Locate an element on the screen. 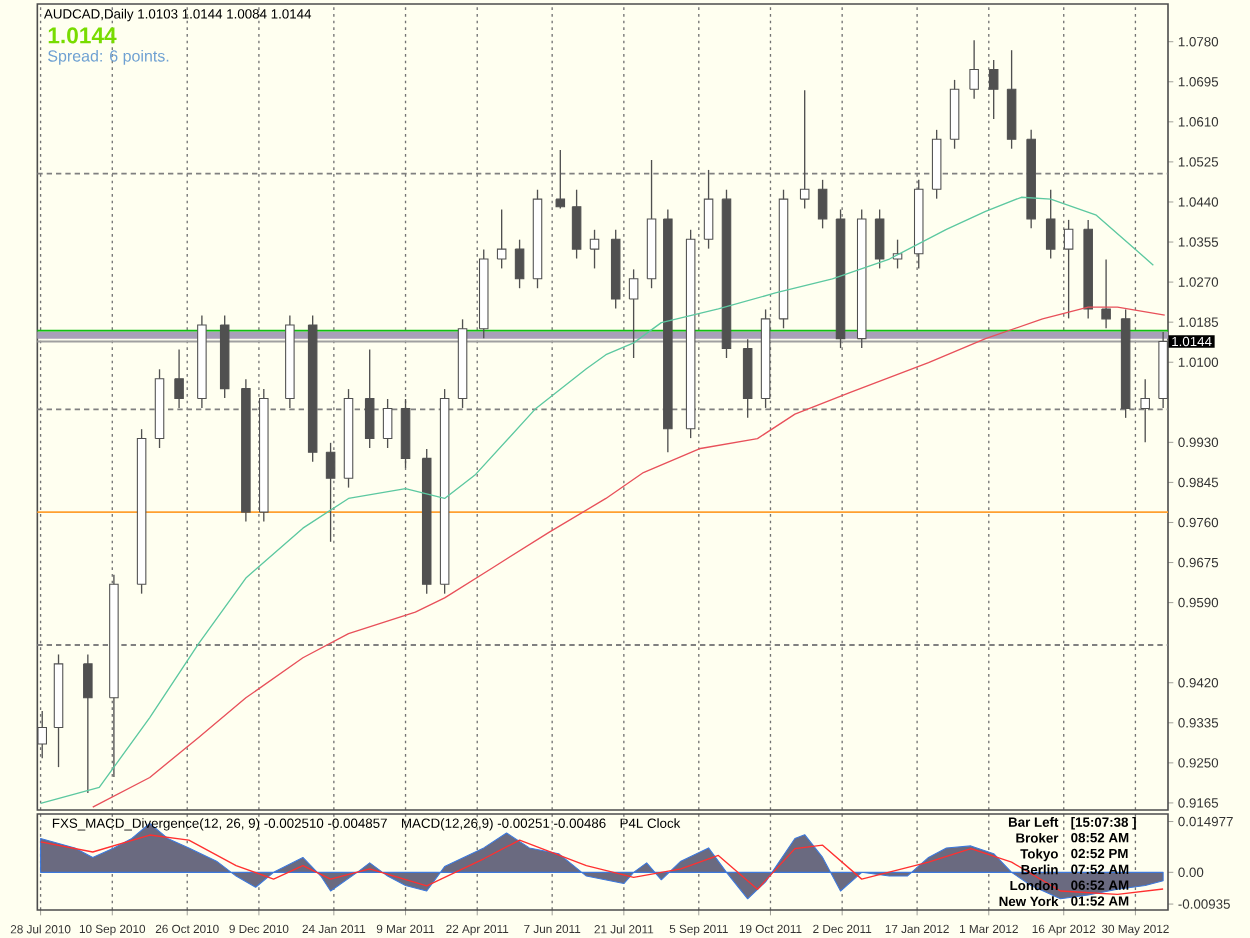 The image size is (1250, 938). annotation: Spread: 6 points. is located at coordinates (108, 57).